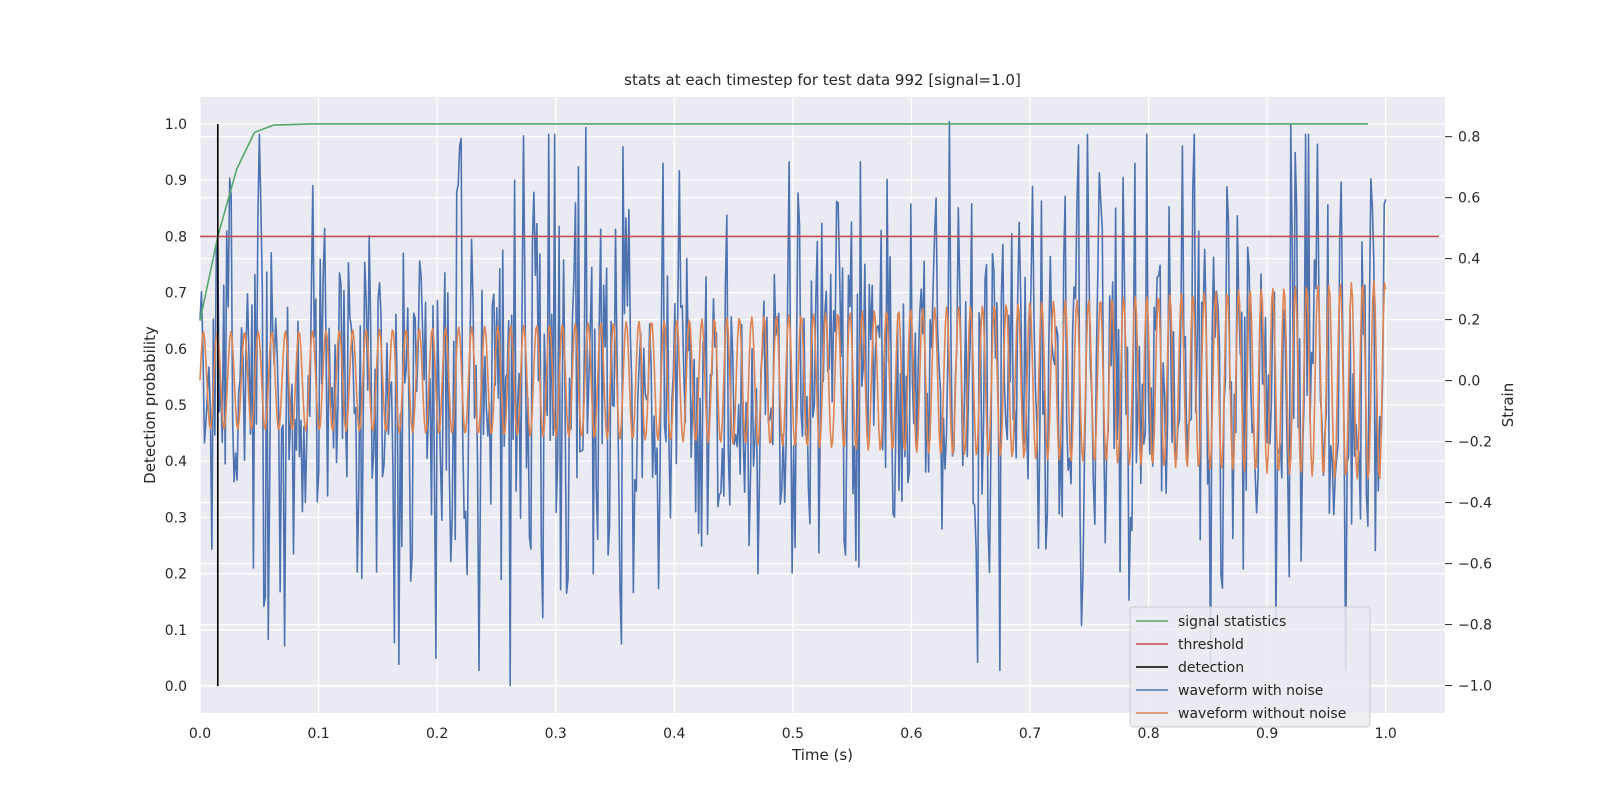 Image resolution: width=1600 pixels, height=800 pixels. What do you see at coordinates (1475, 565) in the screenshot?
I see `y-right-tick-label: −0.6` at bounding box center [1475, 565].